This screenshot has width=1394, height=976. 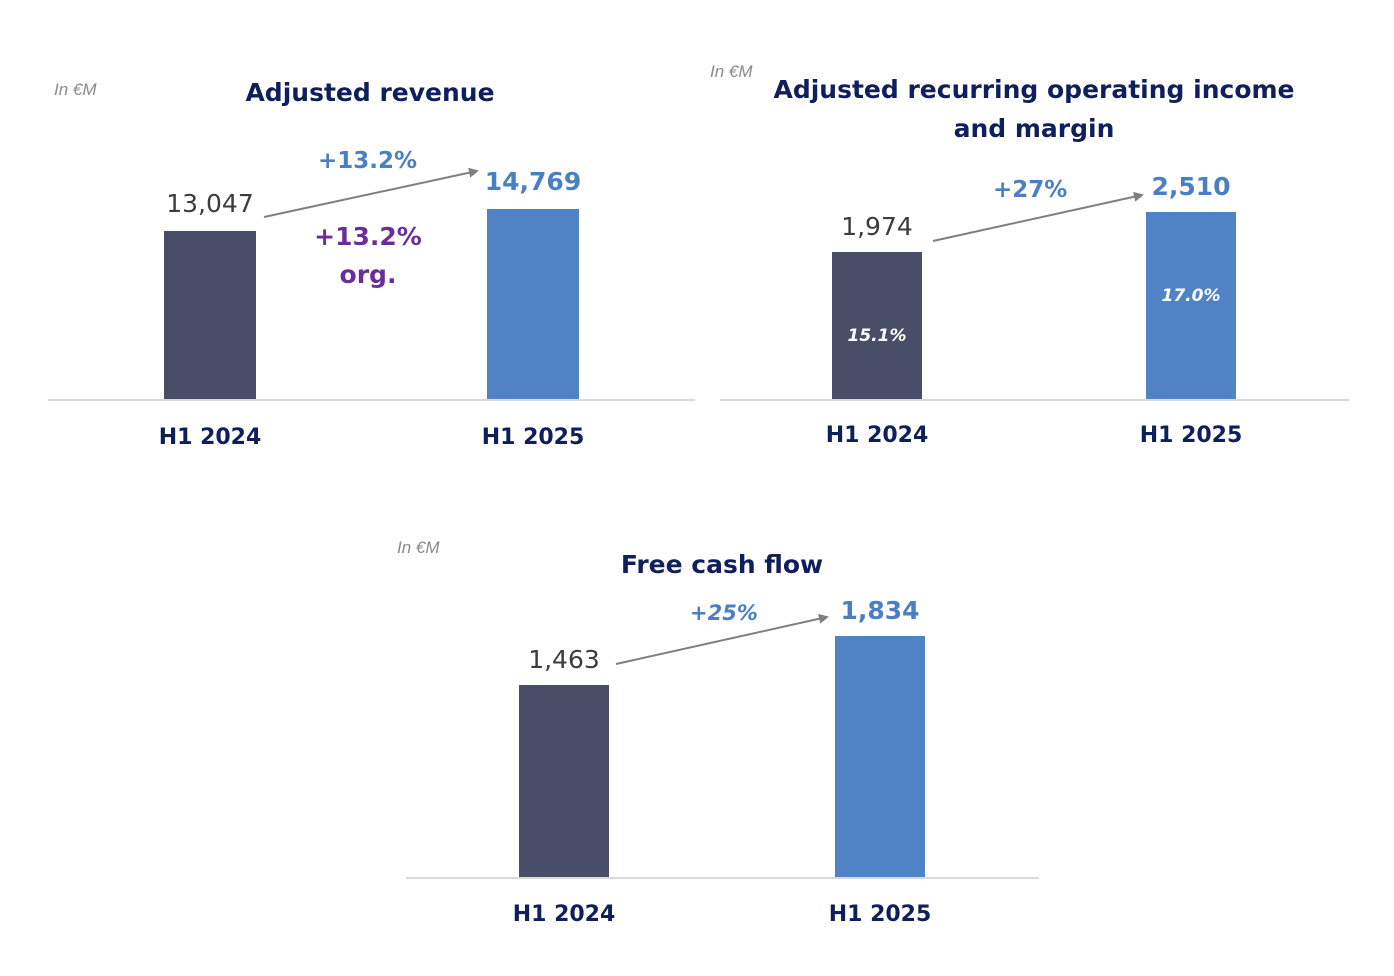 I want to click on margin-label: 17.0%, so click(x=1191, y=296).